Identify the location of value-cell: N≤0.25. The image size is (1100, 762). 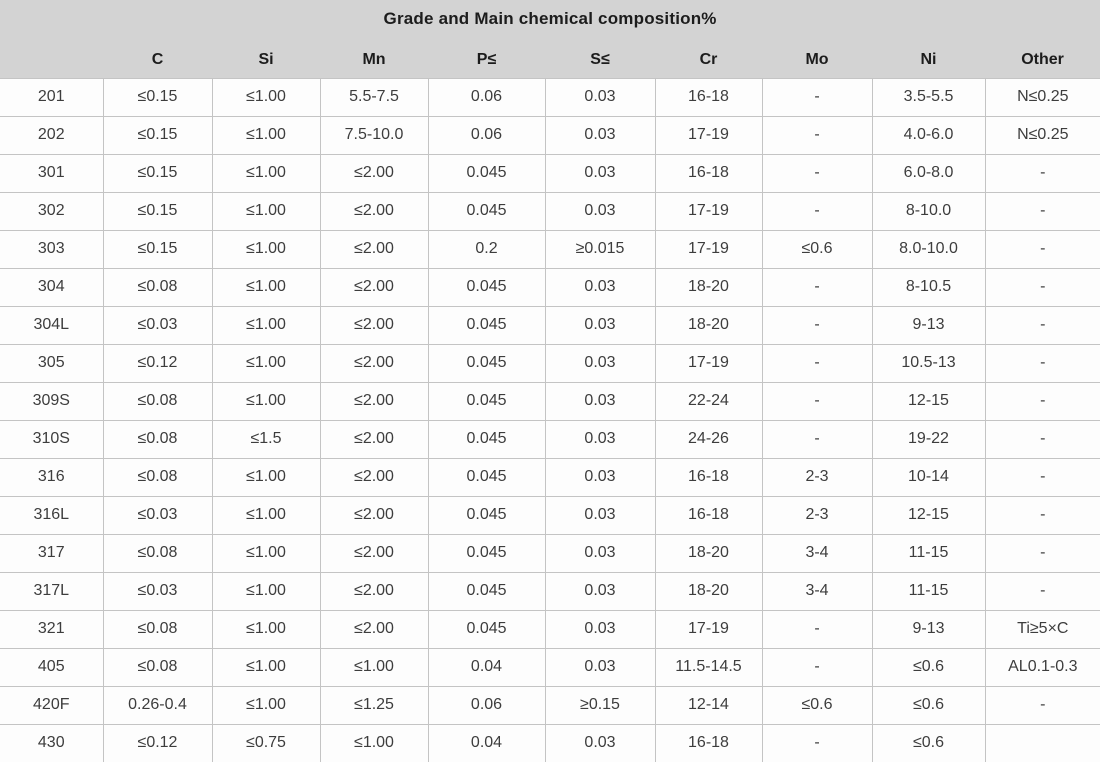
(1042, 97).